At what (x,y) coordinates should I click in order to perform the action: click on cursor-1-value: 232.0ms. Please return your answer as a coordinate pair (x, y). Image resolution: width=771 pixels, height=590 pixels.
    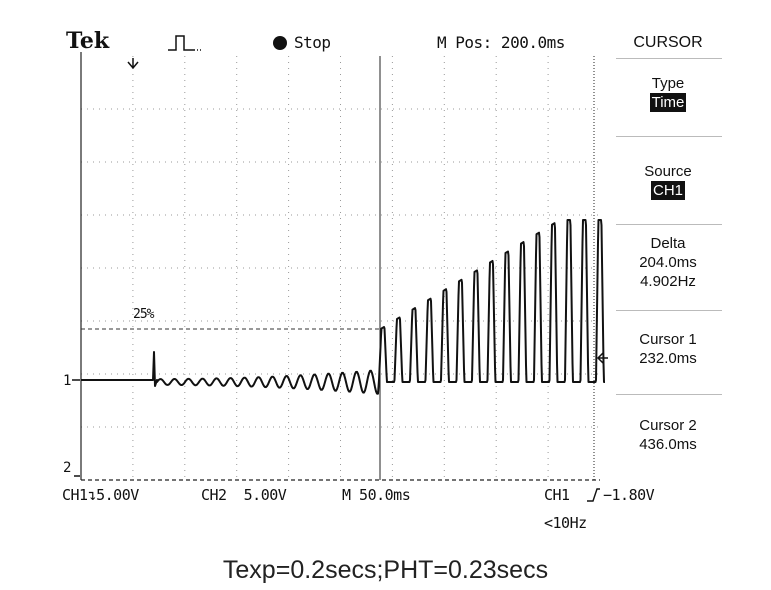
    Looking at the image, I should click on (668, 358).